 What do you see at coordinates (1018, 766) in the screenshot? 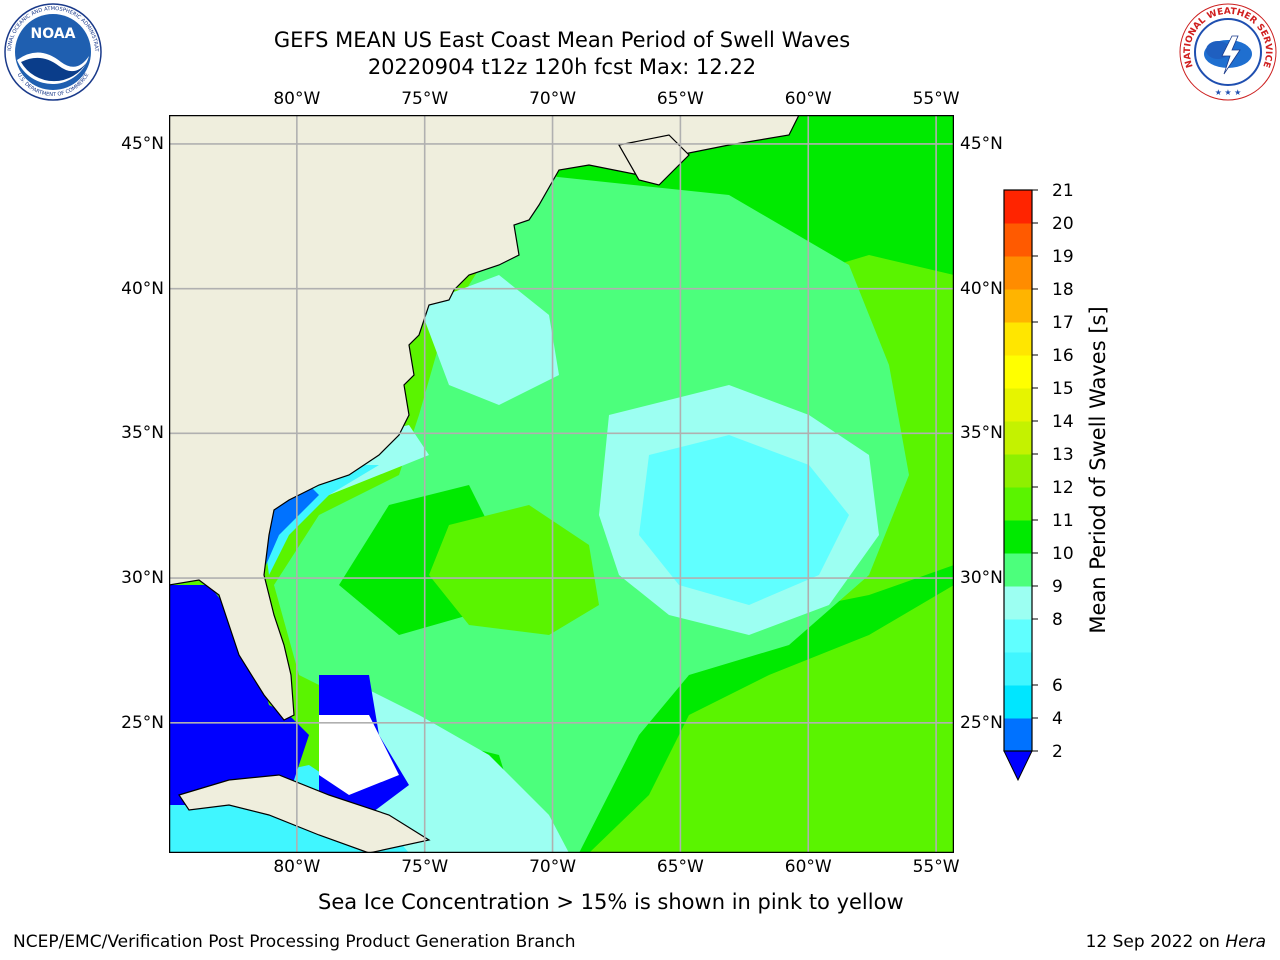
I see `colorbar-under-arrow` at bounding box center [1018, 766].